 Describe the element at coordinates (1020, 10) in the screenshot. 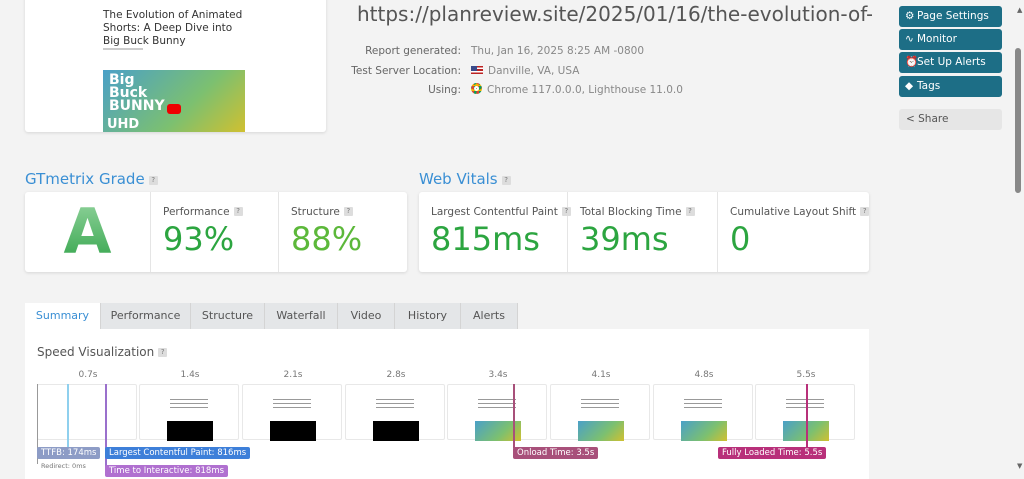

I see `scroll-up-arrow: ▲` at that location.